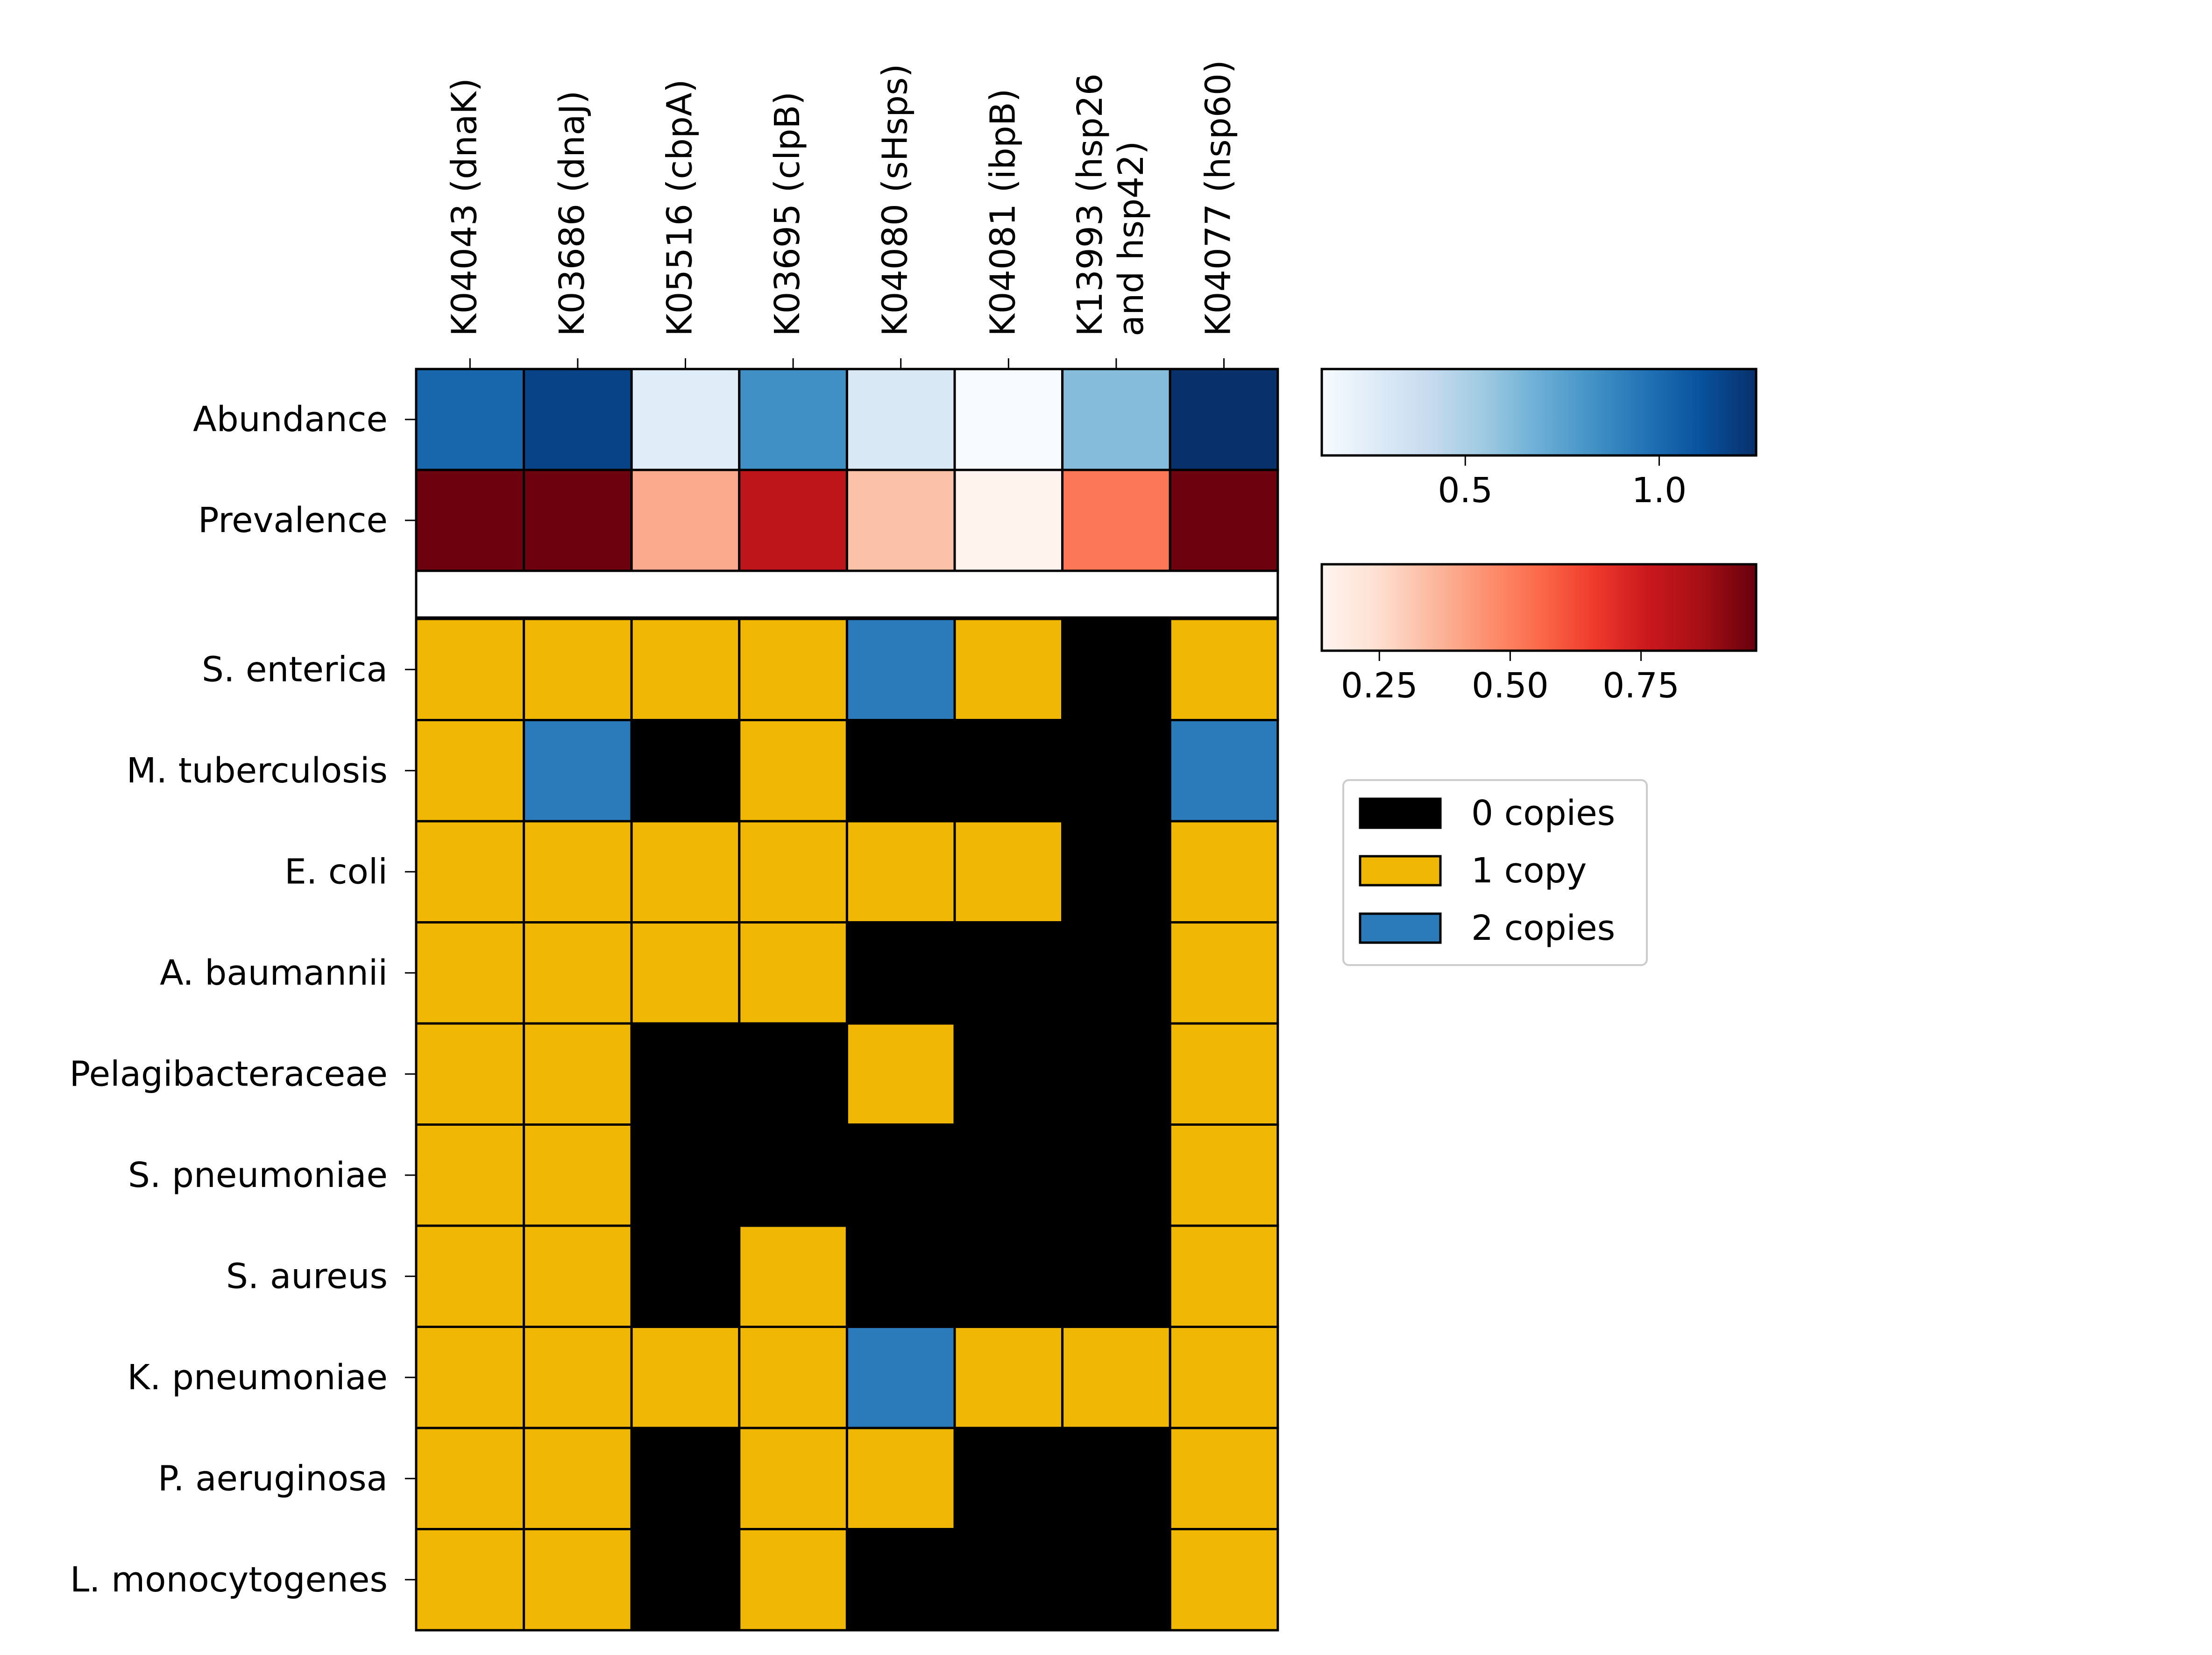  What do you see at coordinates (290, 419) in the screenshot?
I see `row-label: Abundance` at bounding box center [290, 419].